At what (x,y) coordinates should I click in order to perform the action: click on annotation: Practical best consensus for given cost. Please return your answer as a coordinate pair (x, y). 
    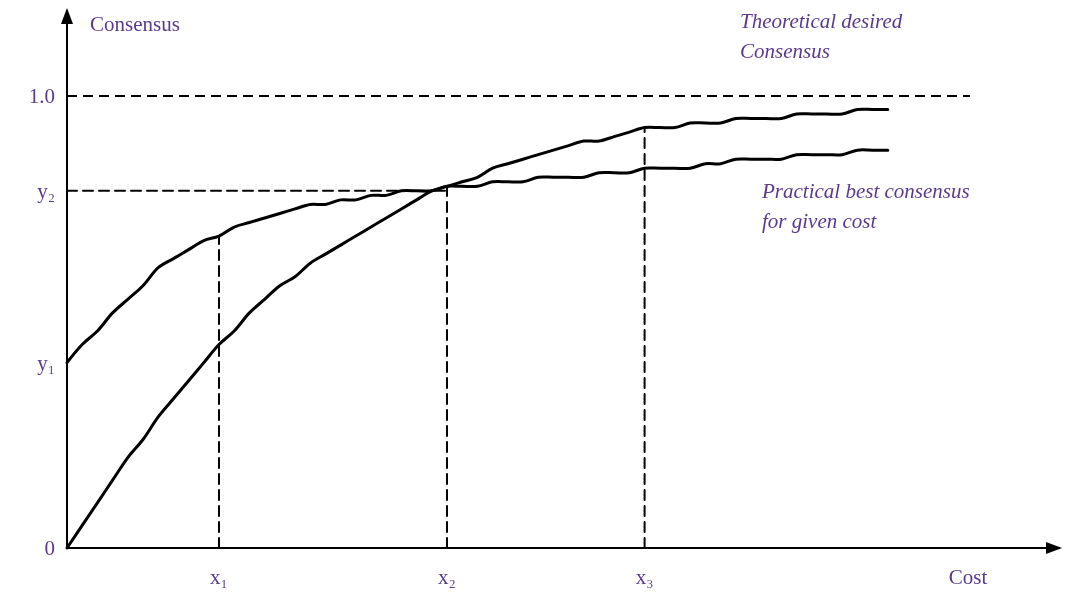
    Looking at the image, I should click on (865, 206).